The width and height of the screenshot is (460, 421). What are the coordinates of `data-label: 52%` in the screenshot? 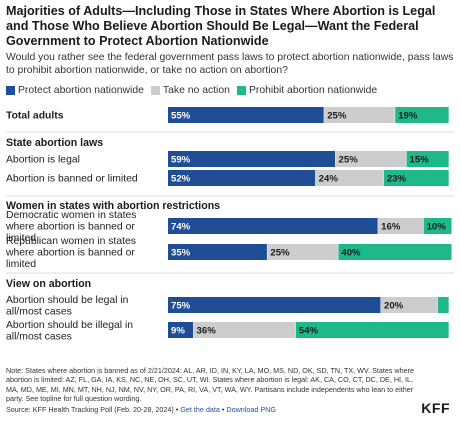 It's located at (181, 179).